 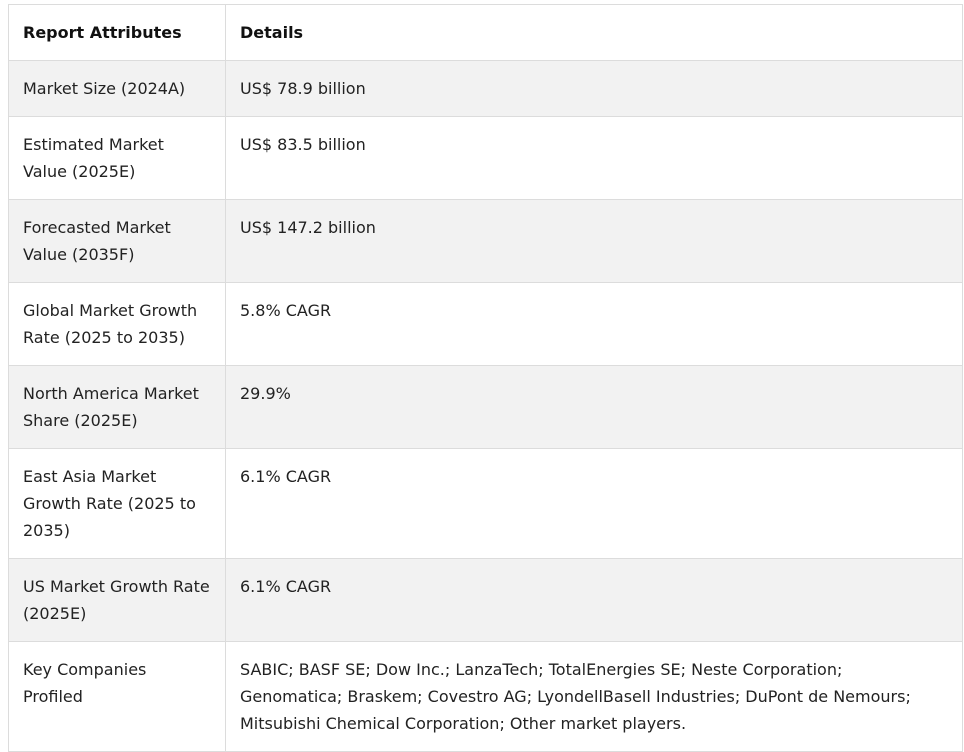 What do you see at coordinates (594, 32) in the screenshot?
I see `header-details: Details` at bounding box center [594, 32].